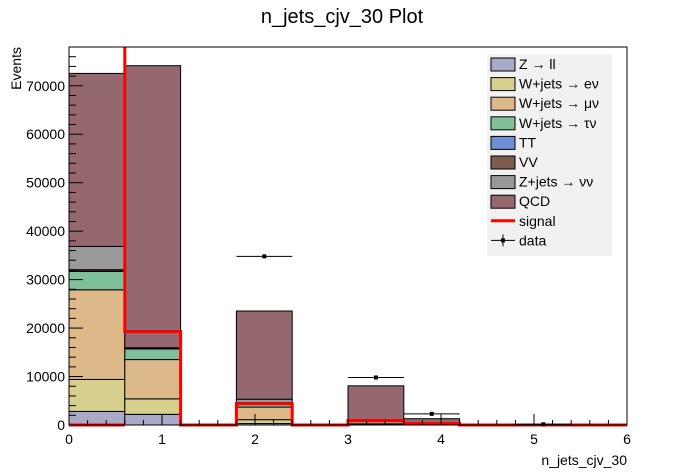 The height and width of the screenshot is (472, 696). I want to click on legend-swatch-data-marker, so click(503, 240).